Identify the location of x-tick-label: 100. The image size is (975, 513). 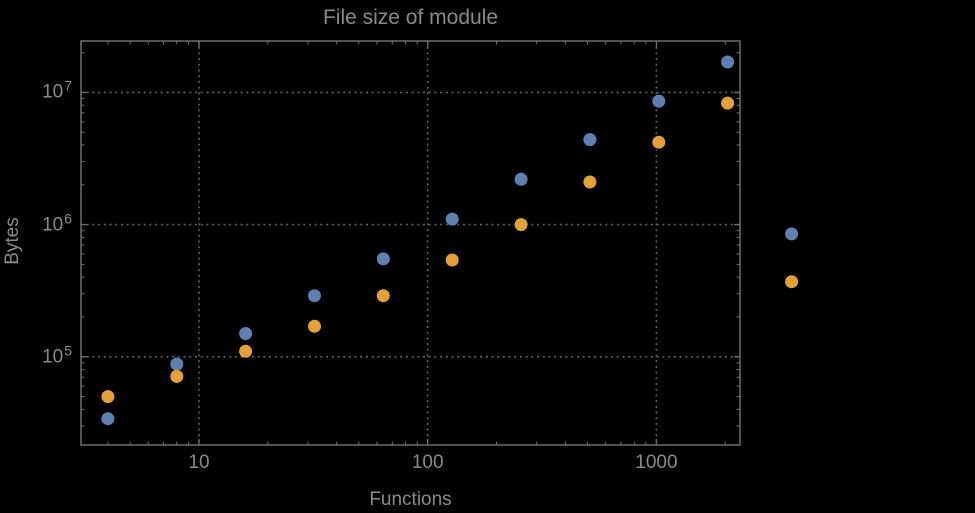
(427, 462).